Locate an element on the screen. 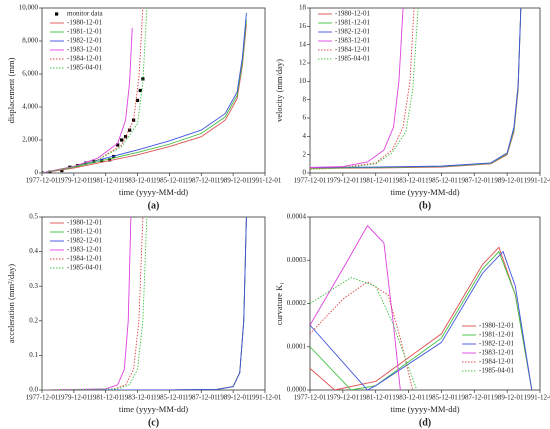 The width and height of the screenshot is (550, 429). y-axis-label: displacement (mm) is located at coordinates (11, 90).